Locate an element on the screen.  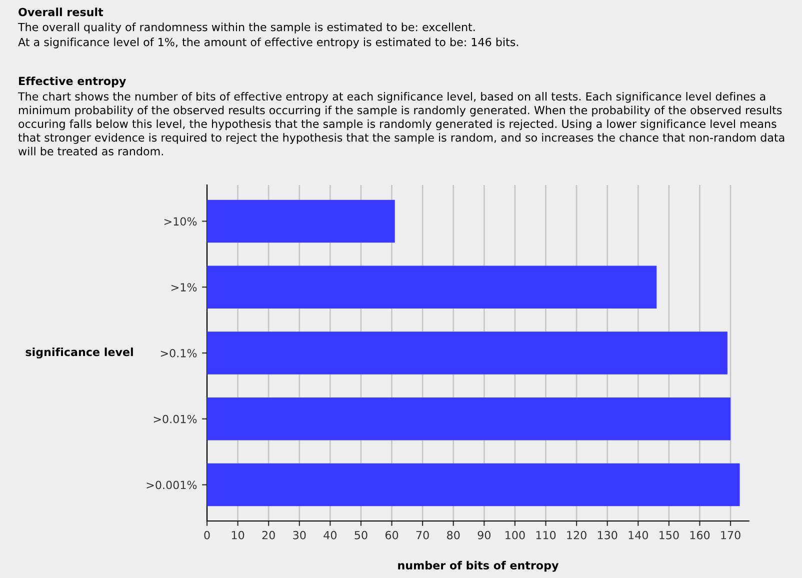
text: The chart shows the number of bits of effective entropy at each significance level, based on all tests. Each significance level defines a minimum probability of the observed results occurring if the sample is randomly generated. When the probability of the observed results occuring falls below this level, the hypothesis that the sample is randomly generated is rejected. Using a lower significance level means that stronger evidence is required to reject the hypothesis that the sample is random, and so increases the chance that non-random data will be treated as random. is located at coordinates (401, 124).